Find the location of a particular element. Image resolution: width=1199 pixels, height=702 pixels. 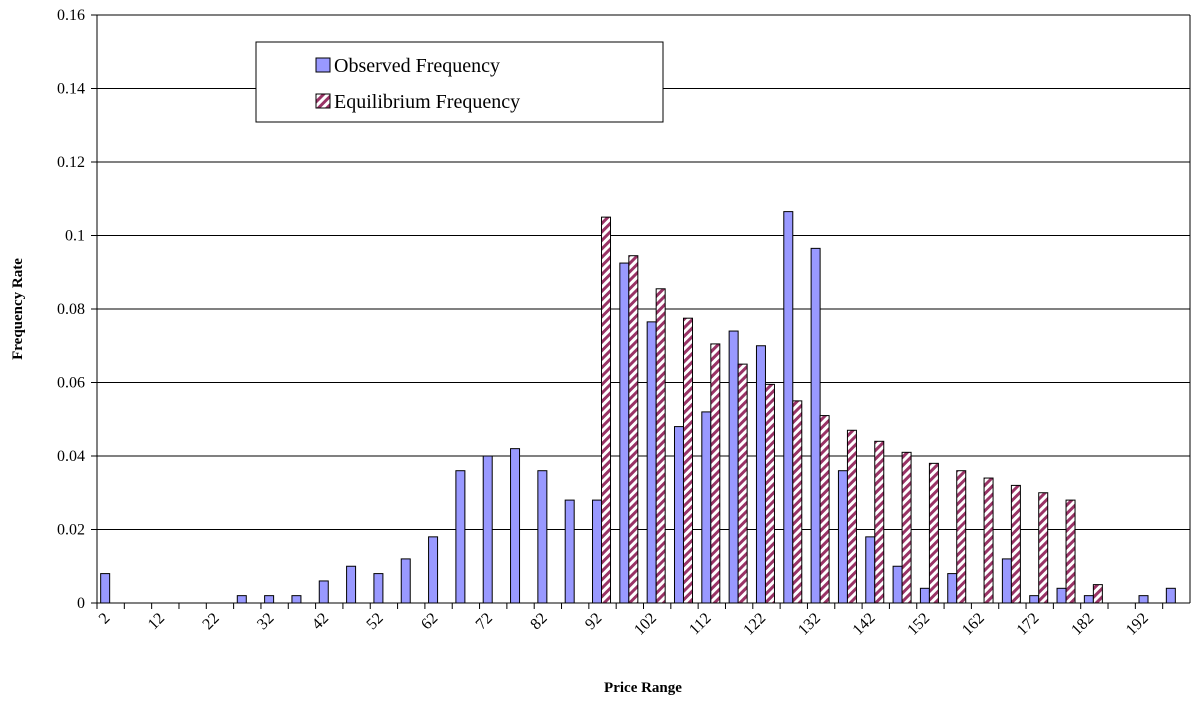

y-tick-label: 0.02 is located at coordinates (71, 530).